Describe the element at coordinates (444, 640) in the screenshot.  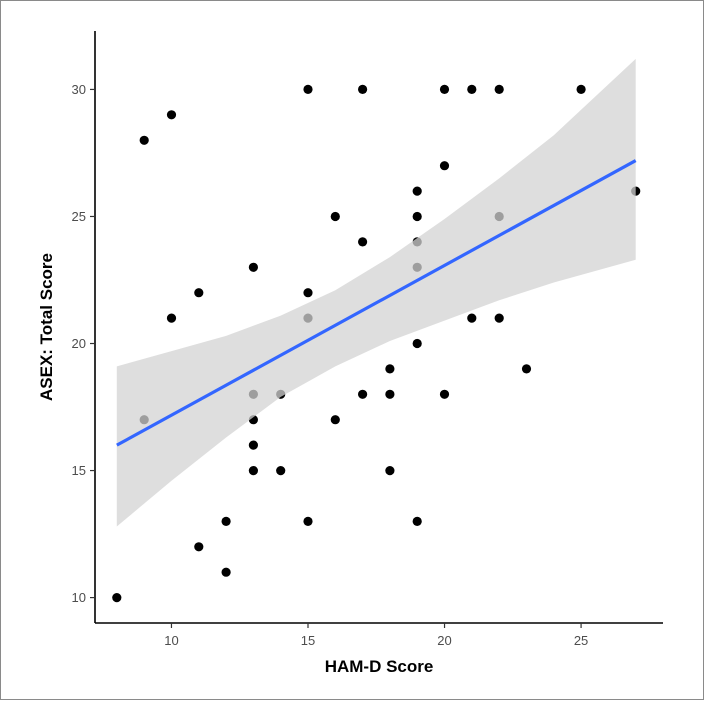
I see `x-tick-label: 20` at that location.